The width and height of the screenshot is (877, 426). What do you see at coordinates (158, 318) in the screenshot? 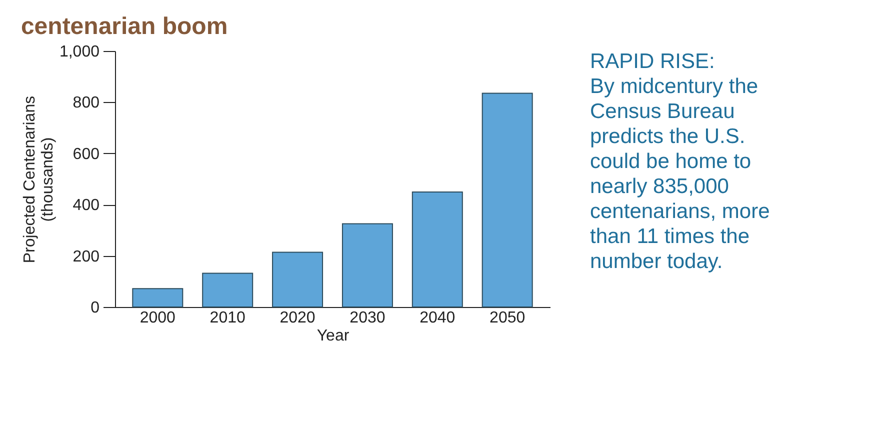
I see `x-tick-label: 2000` at bounding box center [158, 318].